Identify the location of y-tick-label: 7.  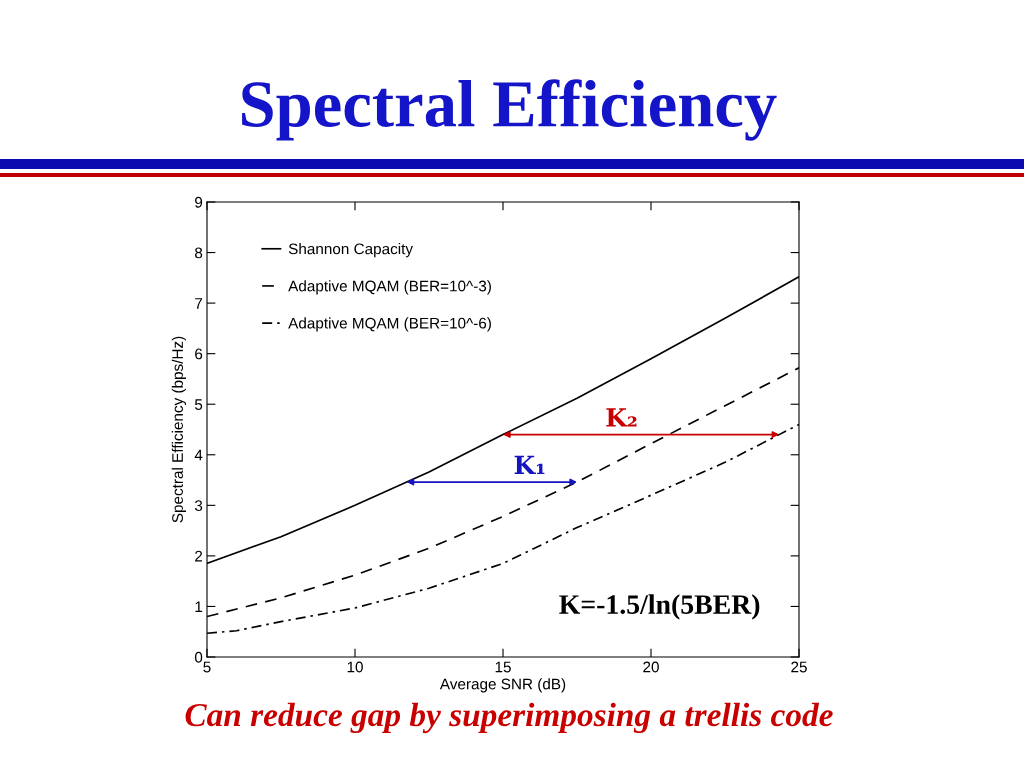
(199, 303).